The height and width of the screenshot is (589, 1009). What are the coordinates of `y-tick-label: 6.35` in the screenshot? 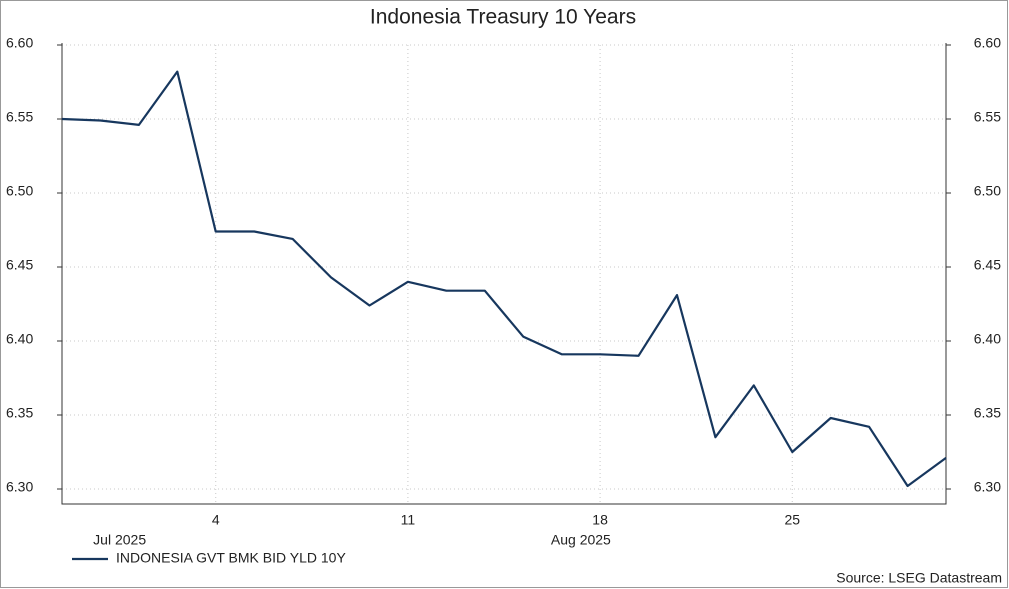 It's located at (19, 413).